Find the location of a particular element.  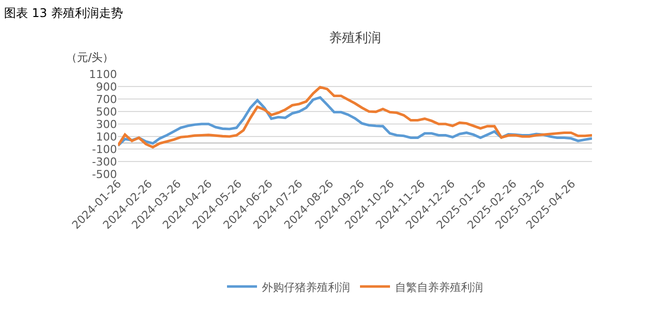

y-tick-label: 1100 is located at coordinates (103, 74).